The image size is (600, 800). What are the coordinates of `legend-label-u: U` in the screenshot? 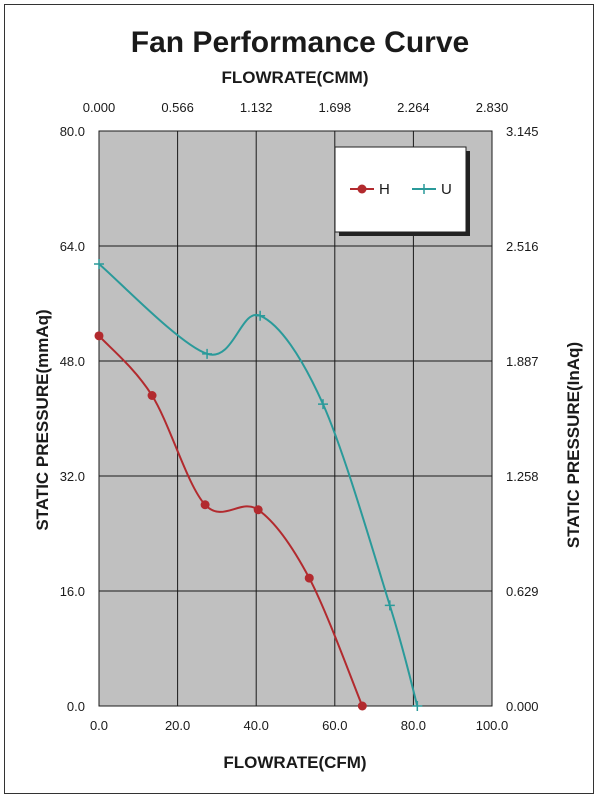 It's located at (446, 189).